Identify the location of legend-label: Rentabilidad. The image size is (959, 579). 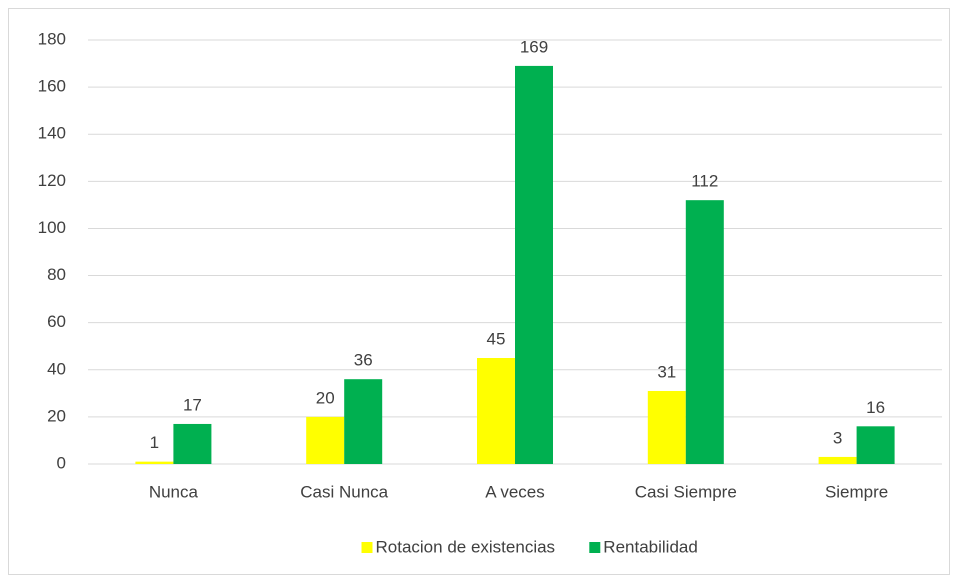
(650, 546).